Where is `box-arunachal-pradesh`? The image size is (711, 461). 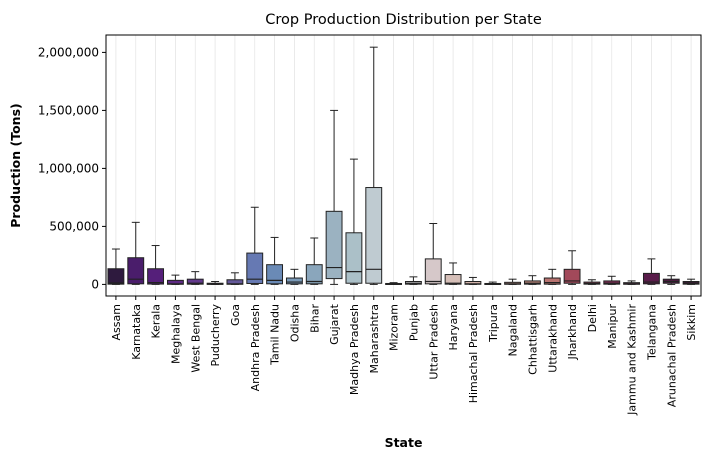
box-arunachal-pradesh is located at coordinates (671, 280).